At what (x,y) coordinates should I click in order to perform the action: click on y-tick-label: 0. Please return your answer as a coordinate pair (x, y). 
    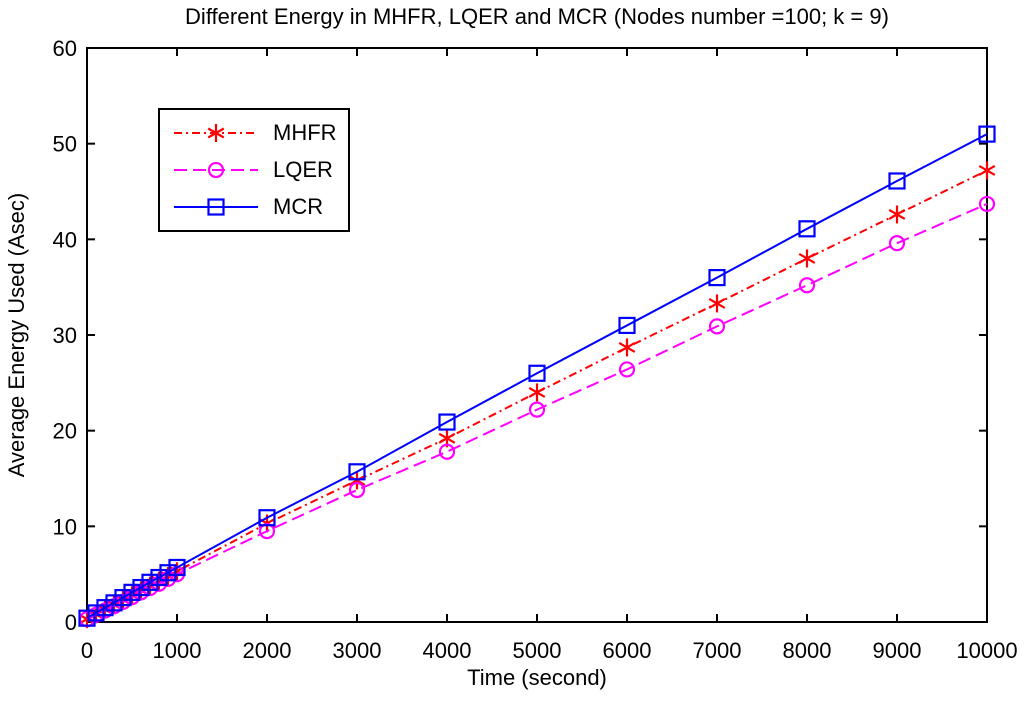
    Looking at the image, I should click on (71, 622).